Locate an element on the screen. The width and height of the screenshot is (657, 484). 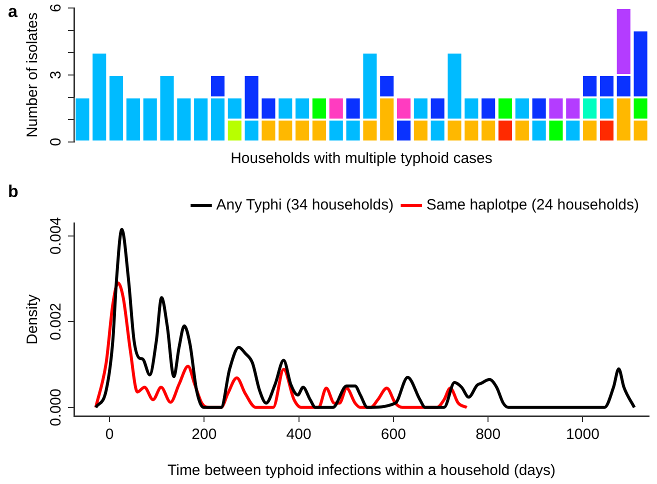
x-axis-title: Households with multiple typhoid cases is located at coordinates (361, 159).